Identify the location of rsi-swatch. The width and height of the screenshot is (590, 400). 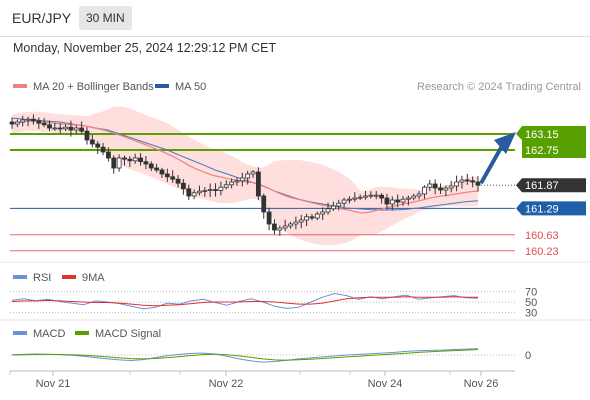
(20, 277).